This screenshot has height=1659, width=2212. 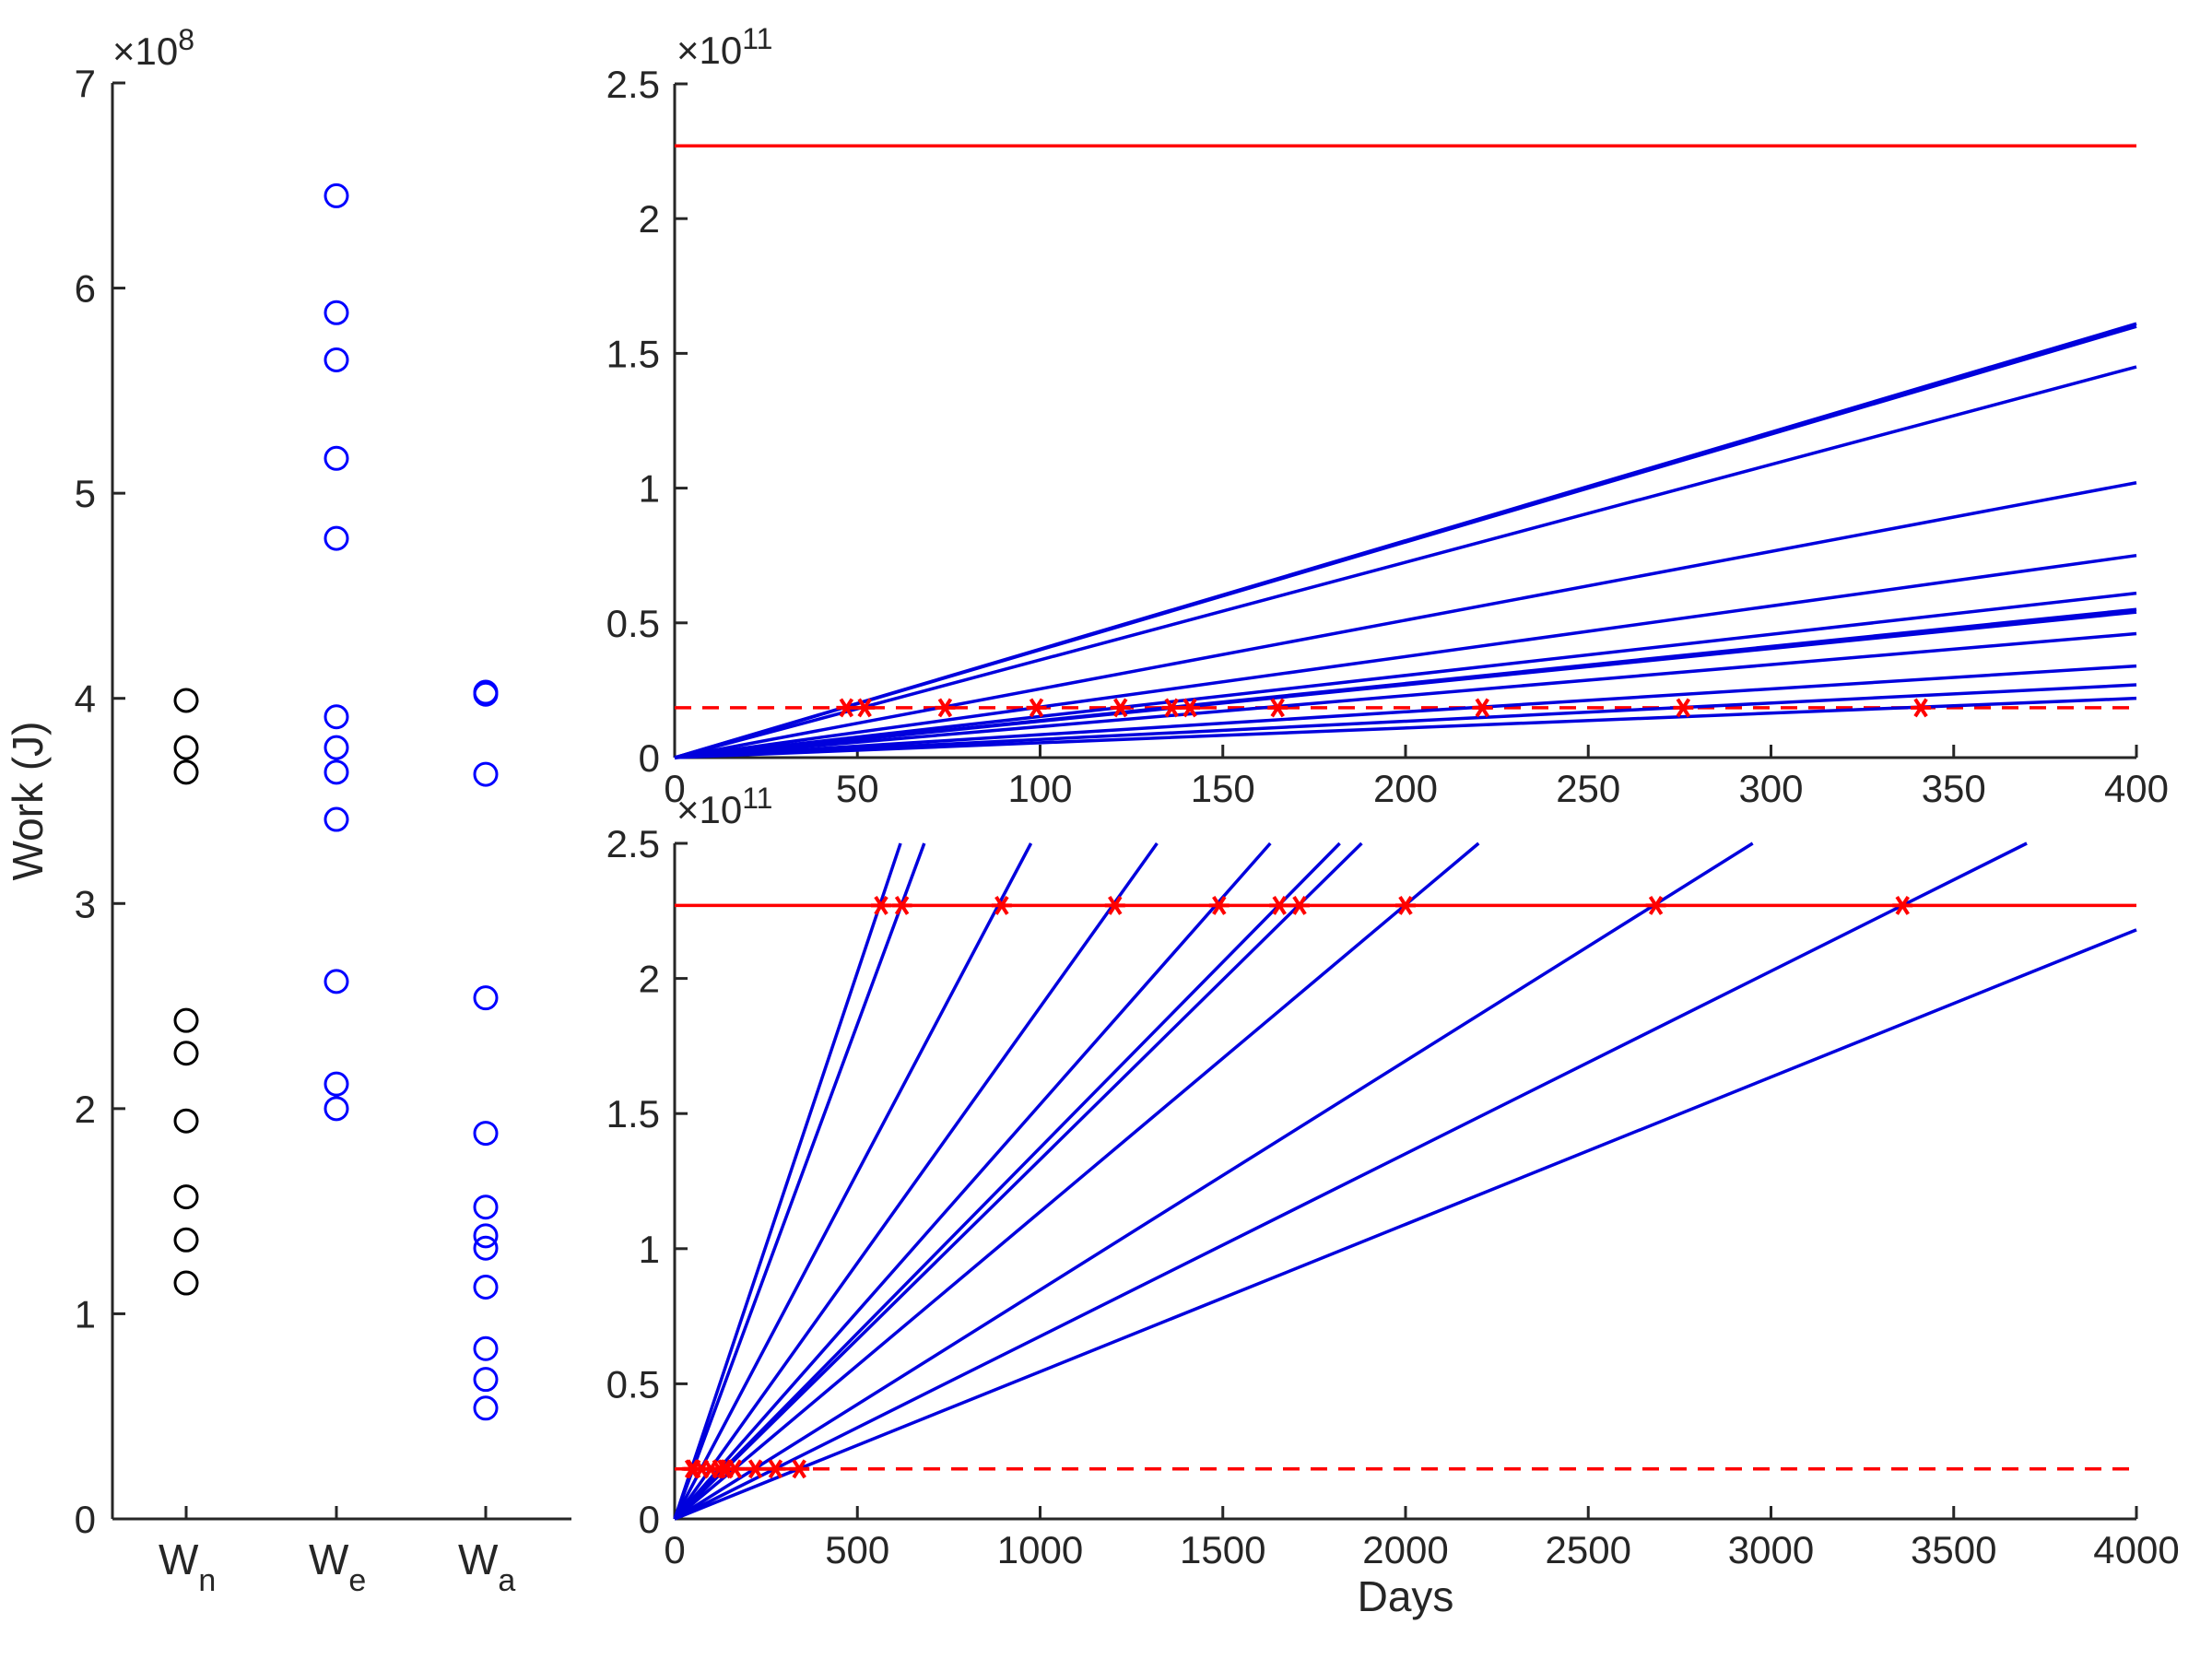 What do you see at coordinates (674, 788) in the screenshot?
I see `x-tick-label: 0` at bounding box center [674, 788].